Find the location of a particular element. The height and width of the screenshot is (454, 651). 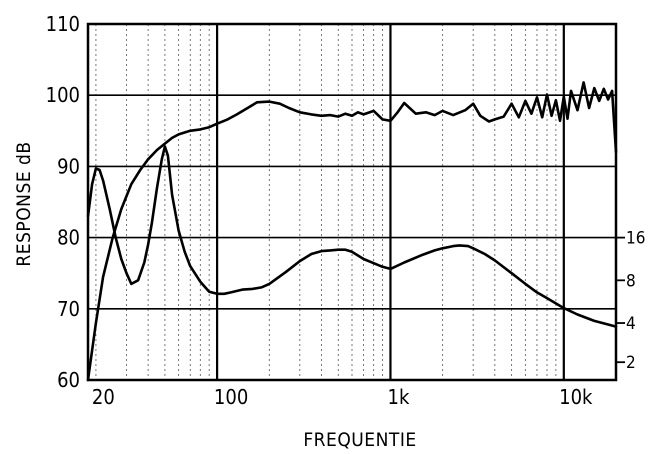

y-axis-label: RESPONSE dB is located at coordinates (24, 203).